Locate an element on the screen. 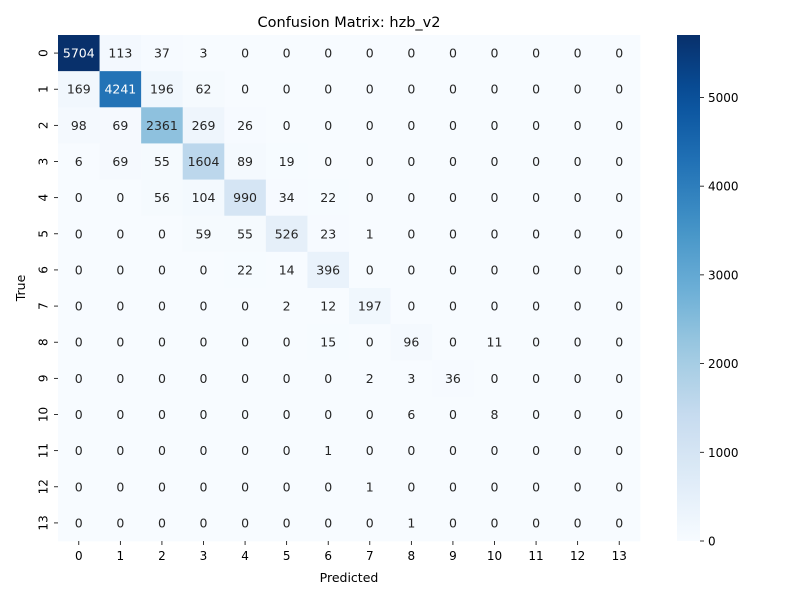 The image size is (800, 600). y-tick-label: 3 is located at coordinates (44, 162).